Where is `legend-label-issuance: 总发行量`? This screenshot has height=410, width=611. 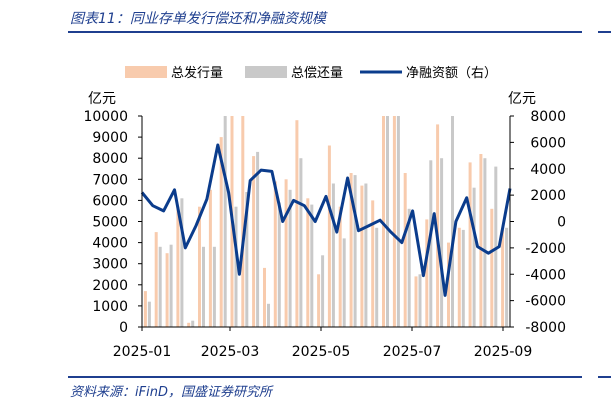
legend-label-issuance: 总发行量 is located at coordinates (197, 73).